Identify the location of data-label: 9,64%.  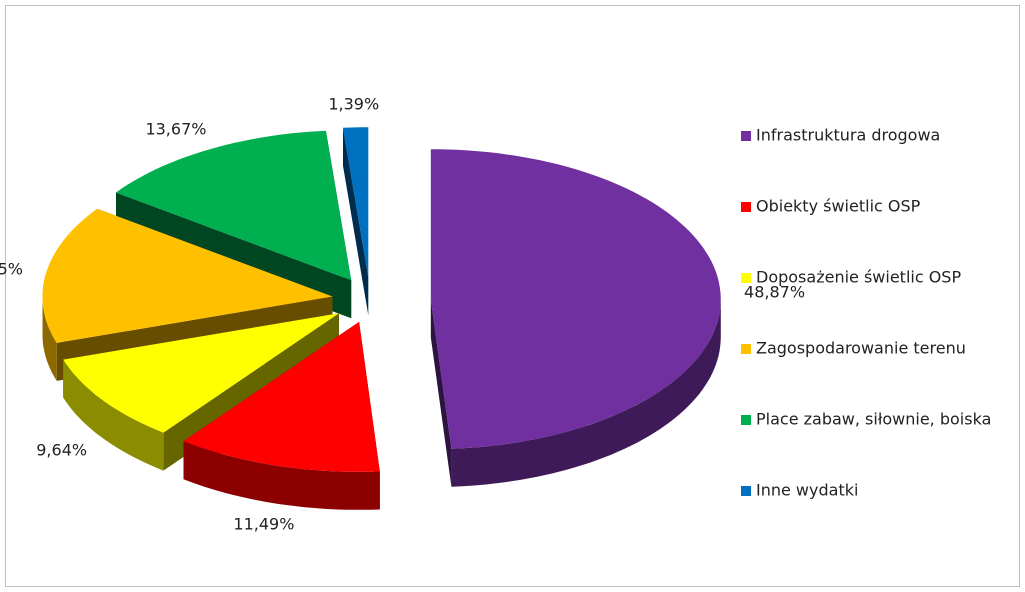
(61, 450).